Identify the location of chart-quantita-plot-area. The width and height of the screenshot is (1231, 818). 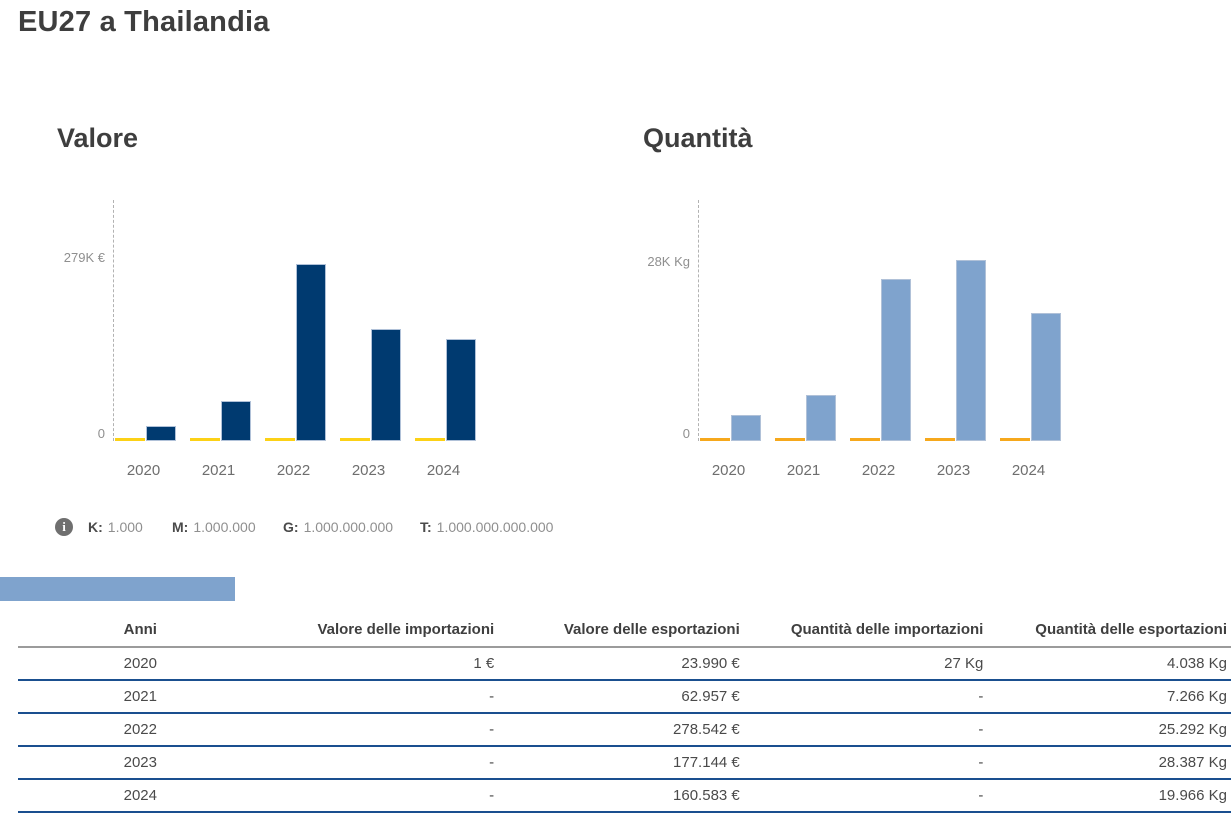
(888, 320).